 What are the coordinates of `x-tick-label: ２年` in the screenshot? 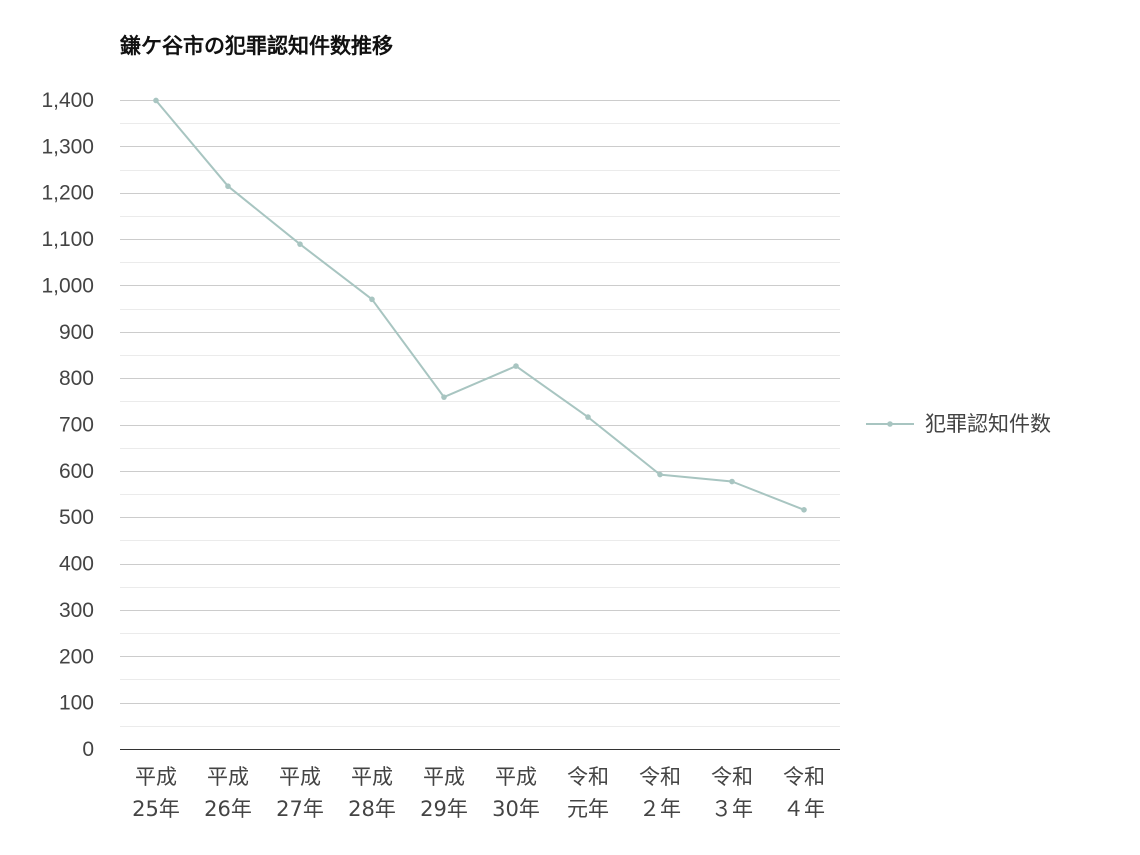 It's located at (660, 809).